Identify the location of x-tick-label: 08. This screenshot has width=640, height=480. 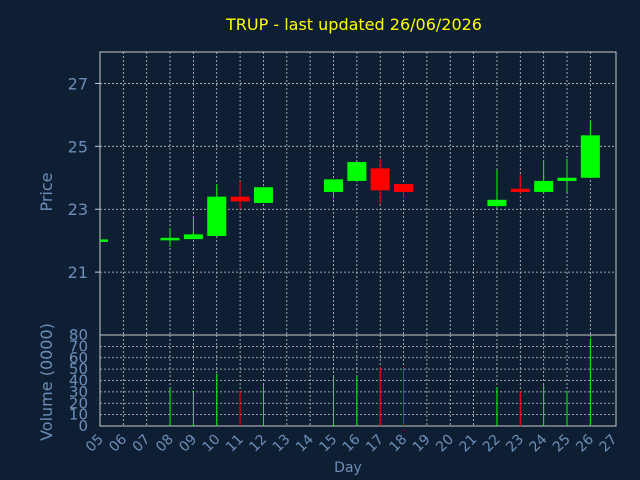
(165, 444).